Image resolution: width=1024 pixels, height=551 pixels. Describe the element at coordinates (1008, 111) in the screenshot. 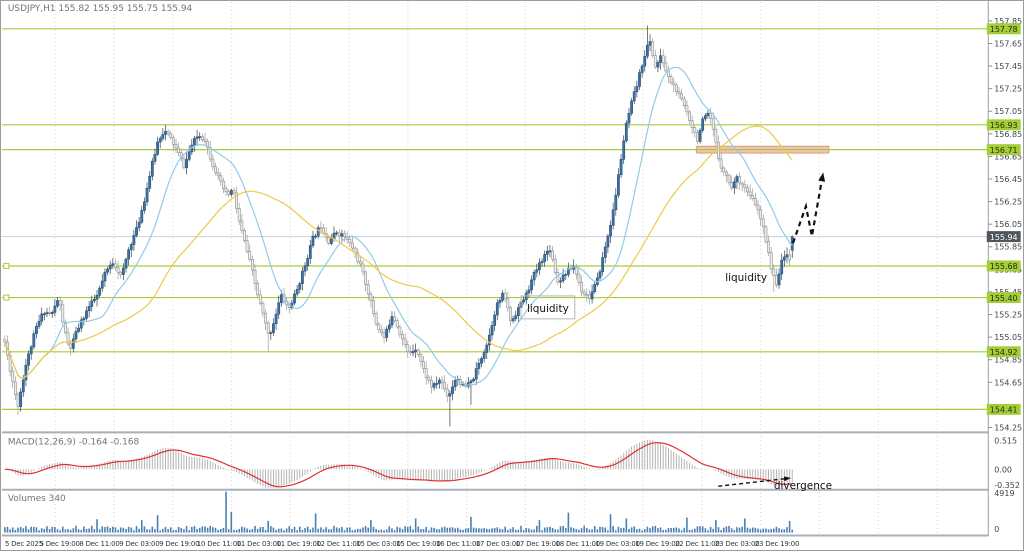

I see `price-tick: 157.05` at that location.